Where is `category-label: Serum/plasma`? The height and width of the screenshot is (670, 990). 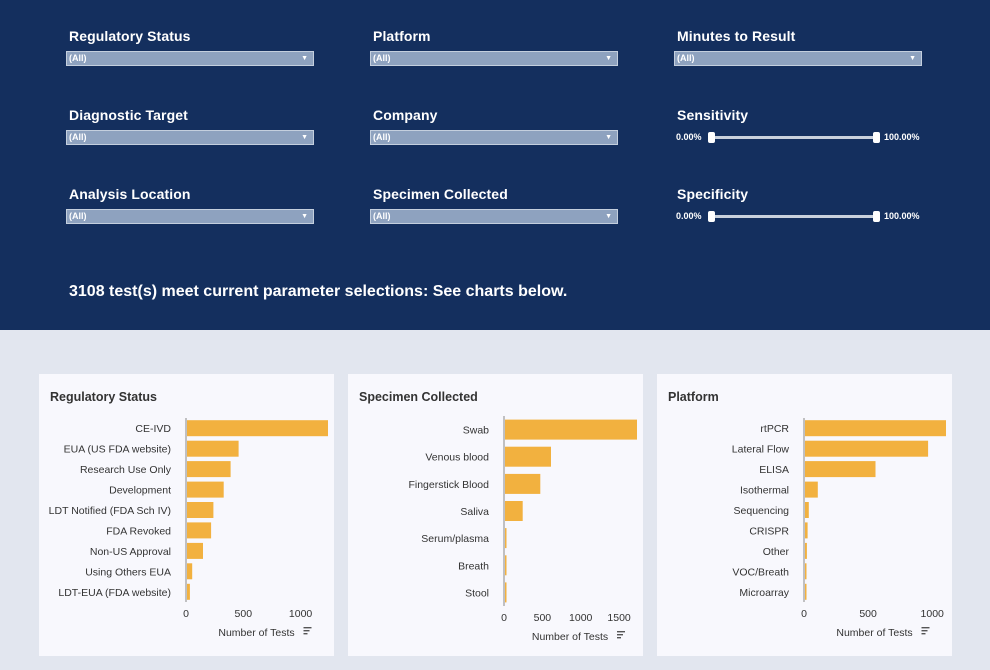 category-label: Serum/plasma is located at coordinates (455, 539).